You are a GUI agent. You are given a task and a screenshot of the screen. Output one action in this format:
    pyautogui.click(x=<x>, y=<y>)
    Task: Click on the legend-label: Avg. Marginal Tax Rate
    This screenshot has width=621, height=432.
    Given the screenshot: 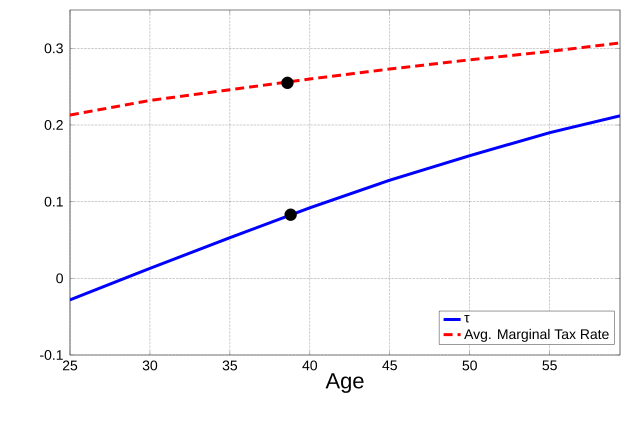 What is the action you would take?
    pyautogui.click(x=536, y=335)
    